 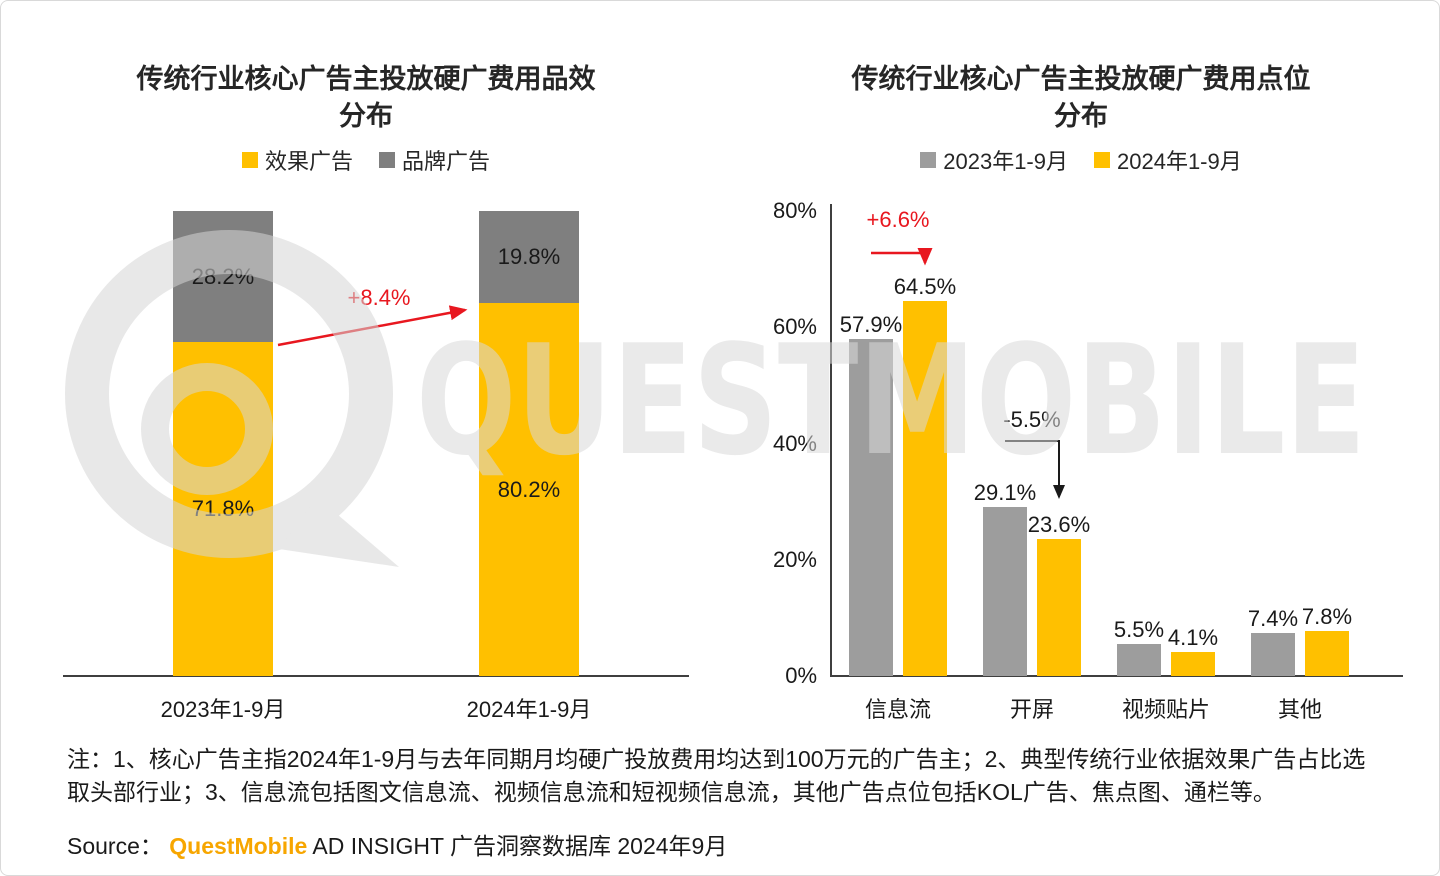 I want to click on segment-value-label: 19.8%, so click(x=529, y=256).